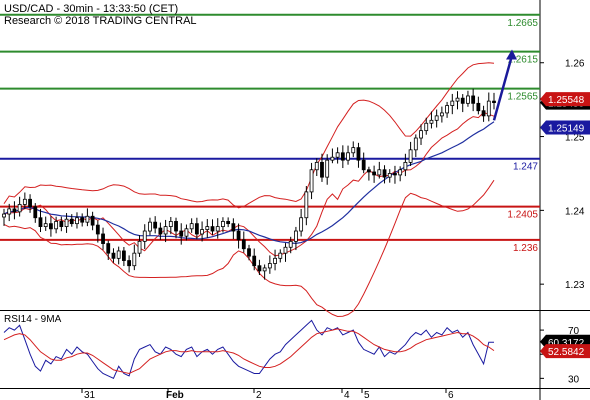  Describe the element at coordinates (566, 129) in the screenshot. I see `price-label: 1.25149` at that location.